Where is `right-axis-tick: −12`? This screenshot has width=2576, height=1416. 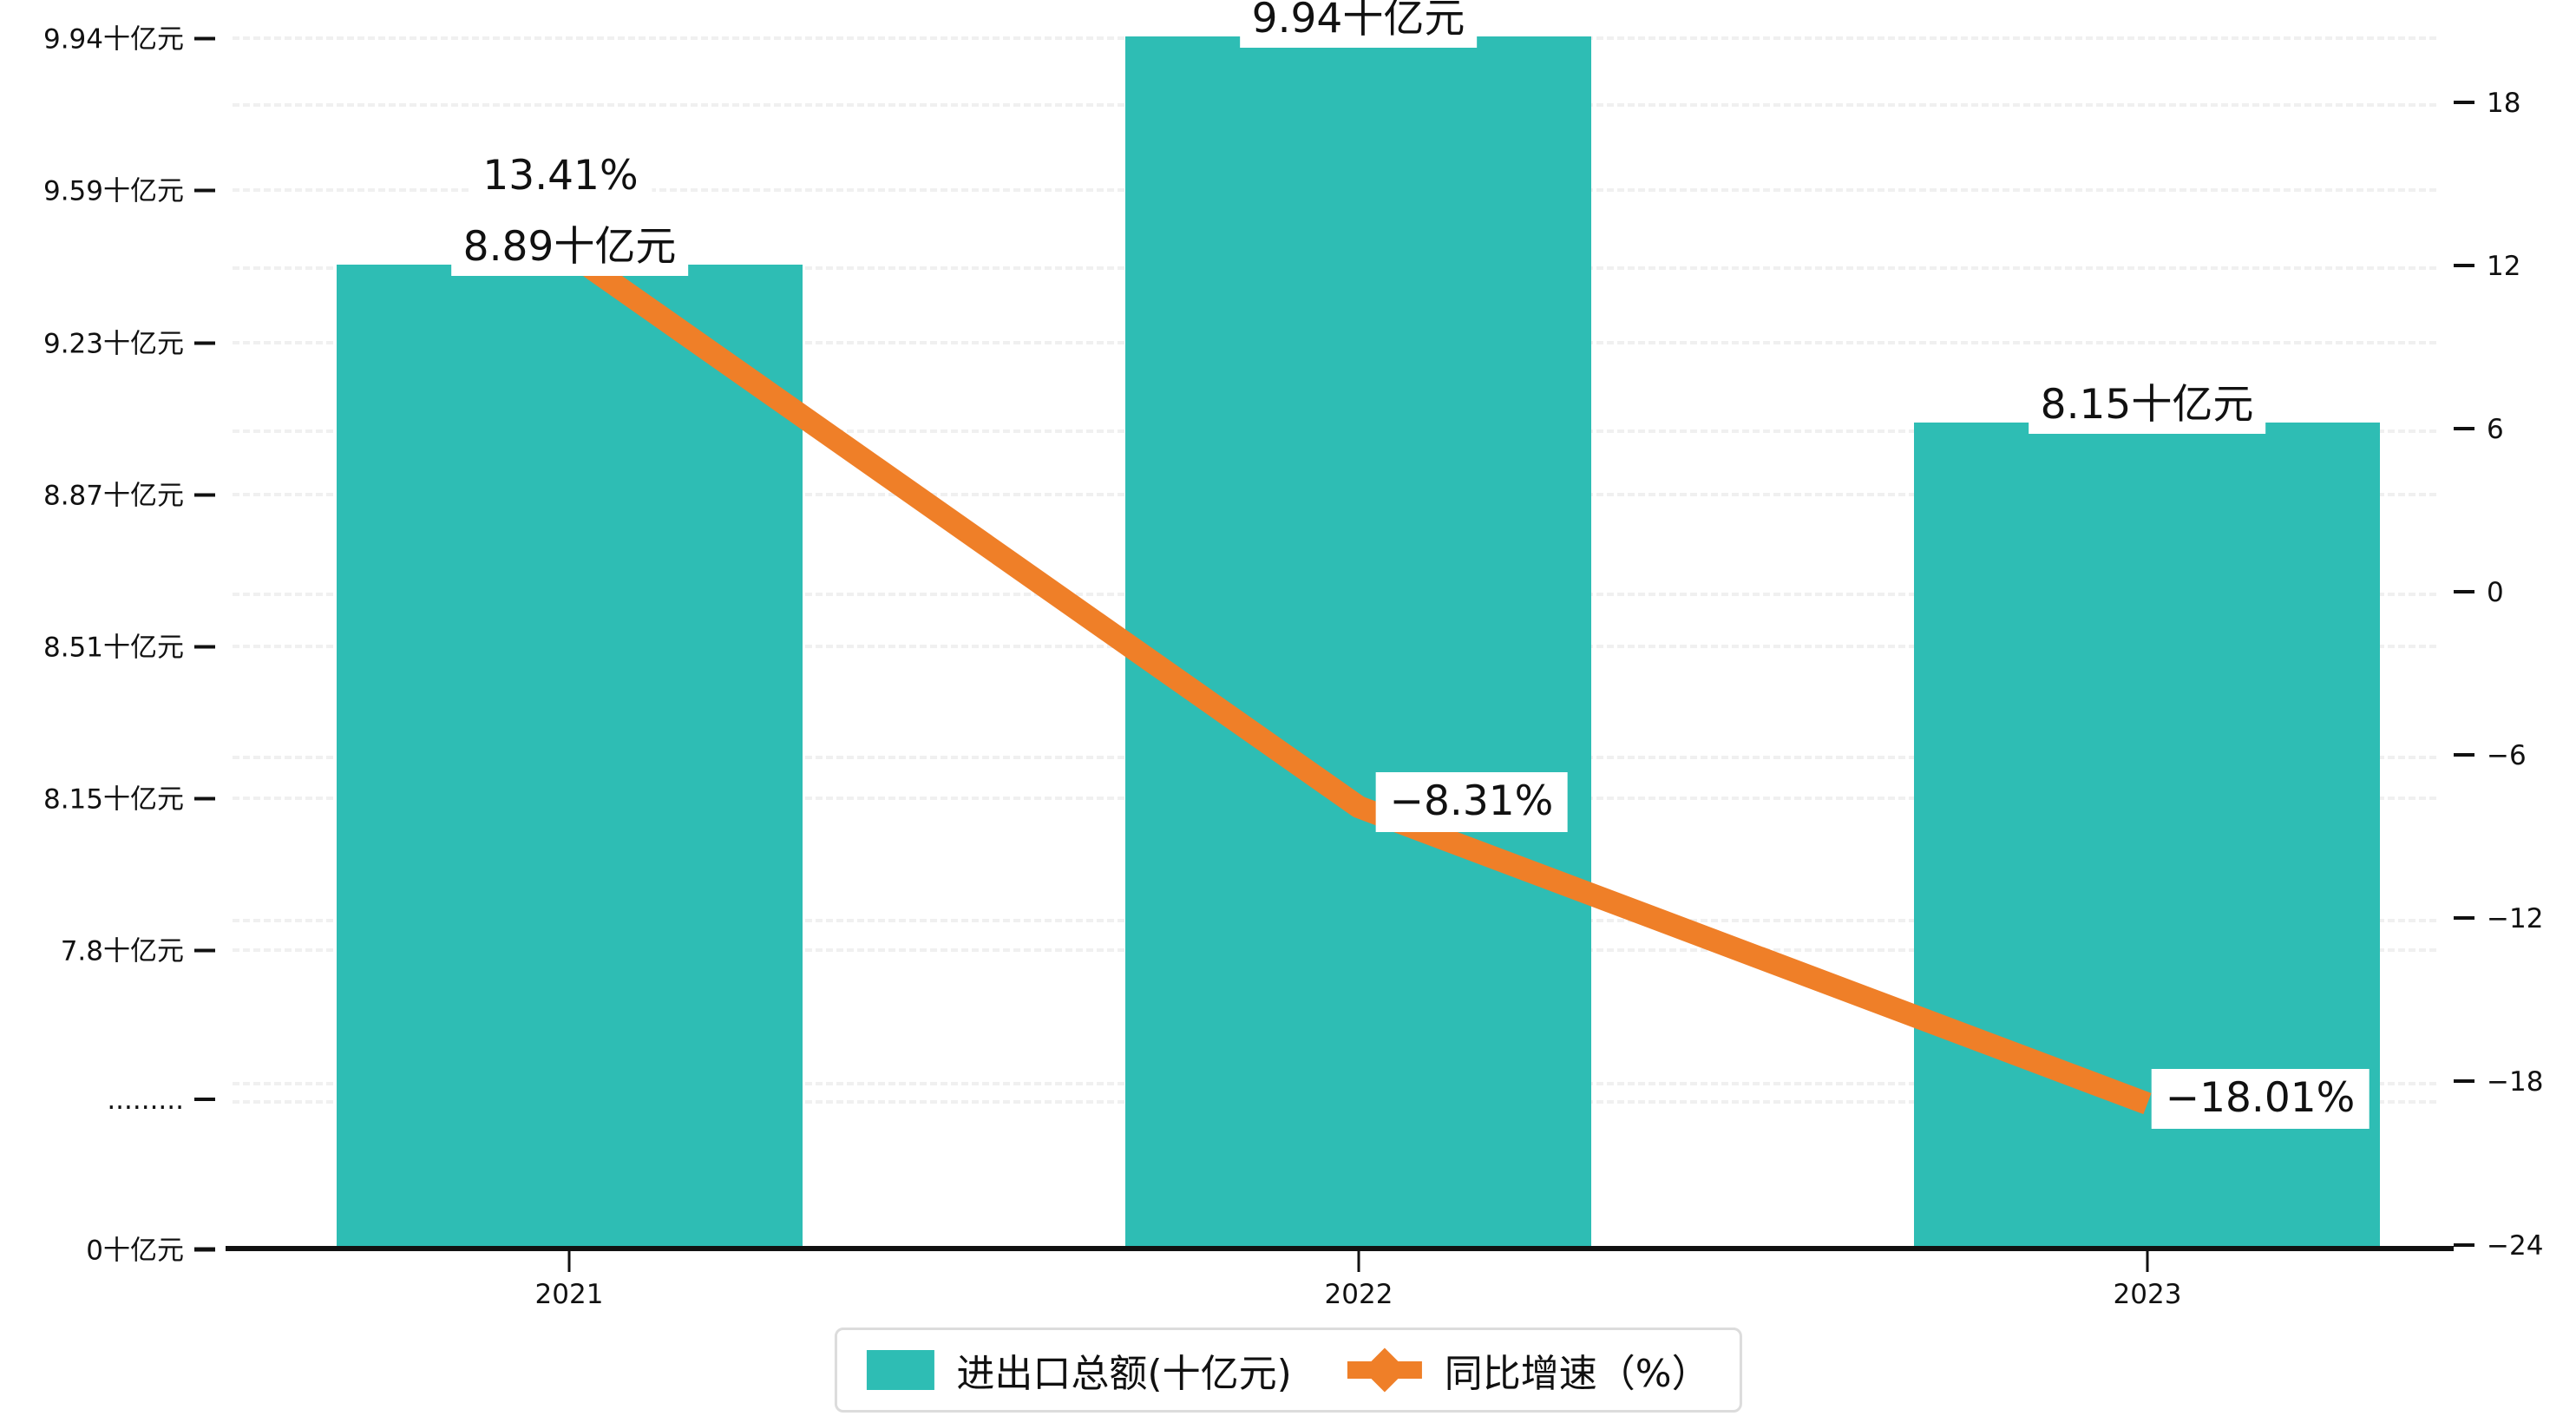 right-axis-tick: −12 is located at coordinates (2498, 919).